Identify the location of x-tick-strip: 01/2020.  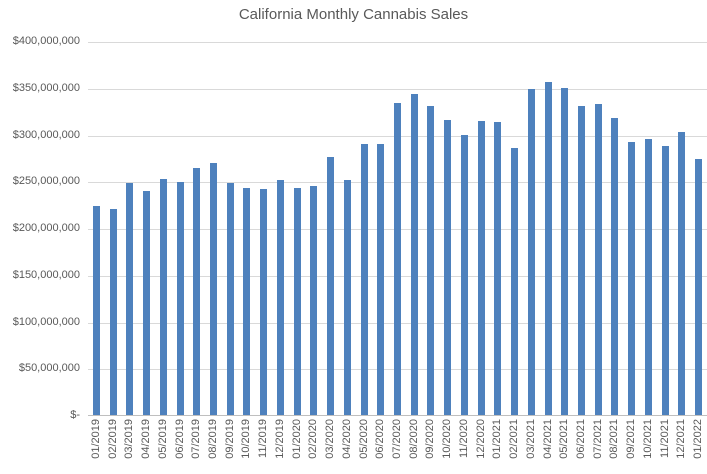
(297, 446).